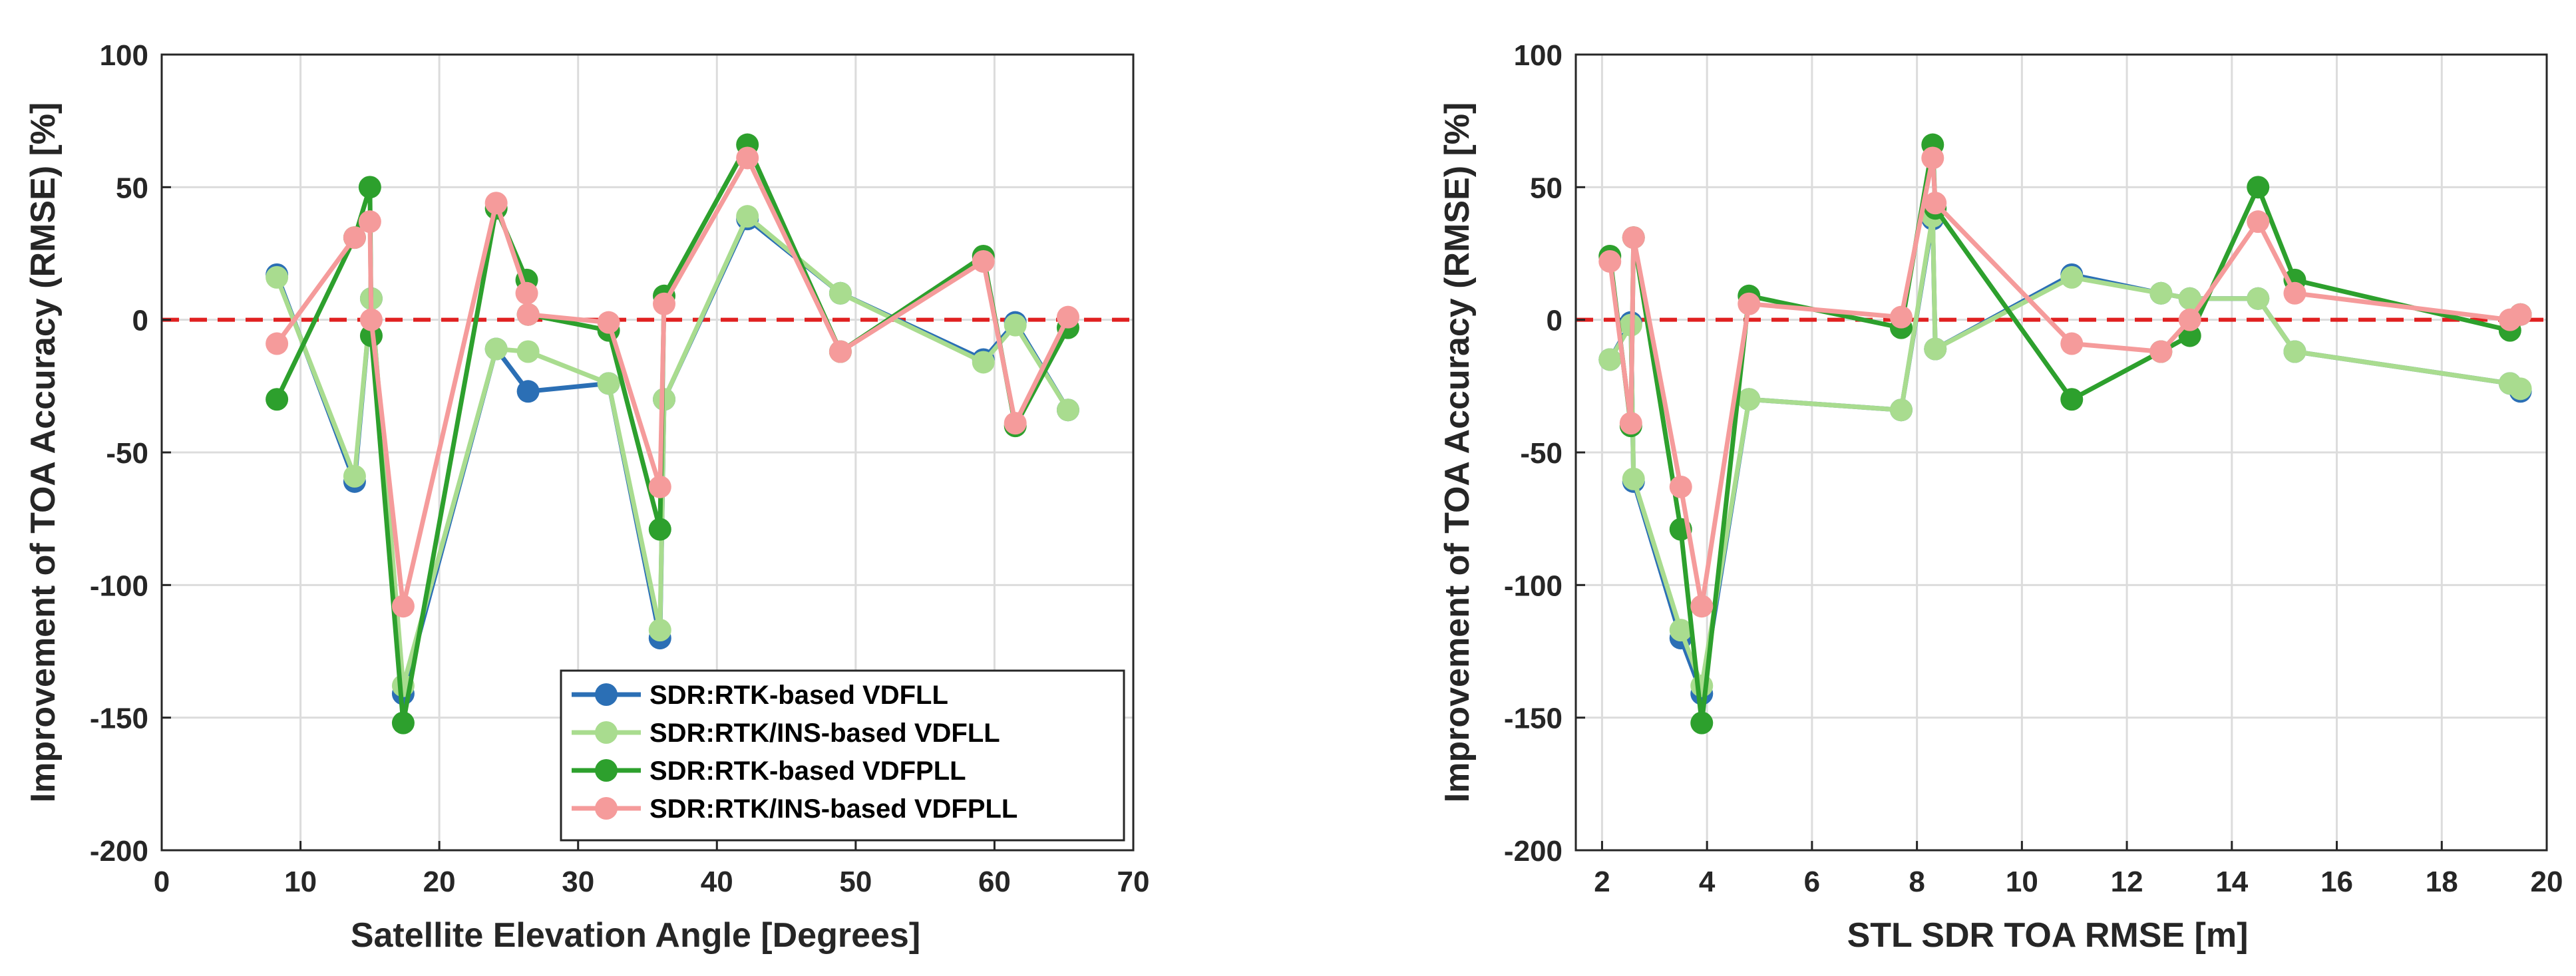 The width and height of the screenshot is (2576, 976). I want to click on legend-label: SDR:RTK-based VDFLL, so click(798, 696).